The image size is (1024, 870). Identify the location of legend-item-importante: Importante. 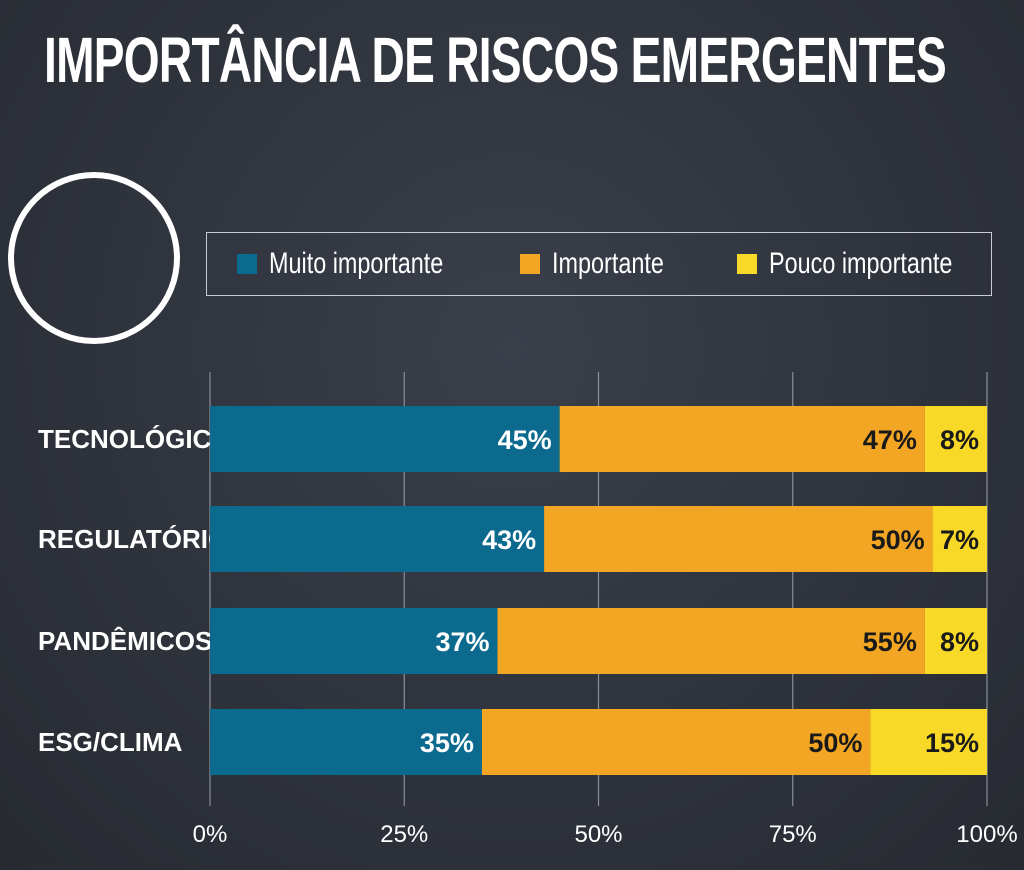
(607, 264).